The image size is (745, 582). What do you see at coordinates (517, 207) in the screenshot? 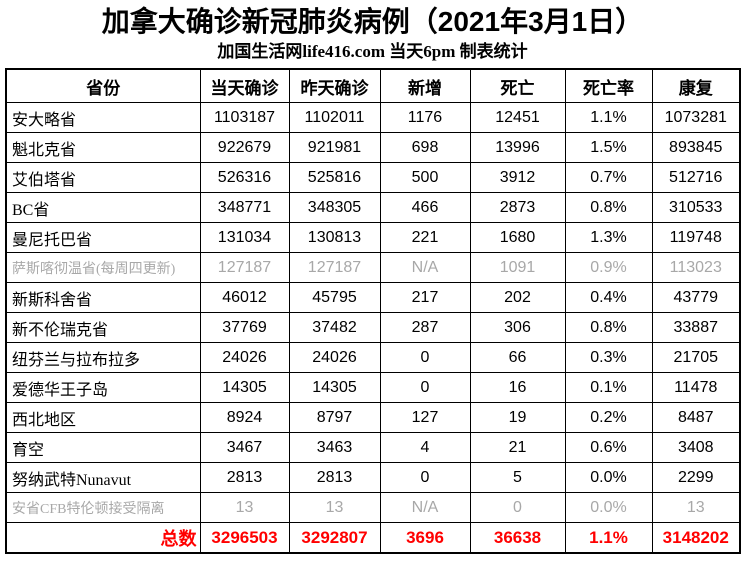
I see `cell-value: 2873` at bounding box center [517, 207].